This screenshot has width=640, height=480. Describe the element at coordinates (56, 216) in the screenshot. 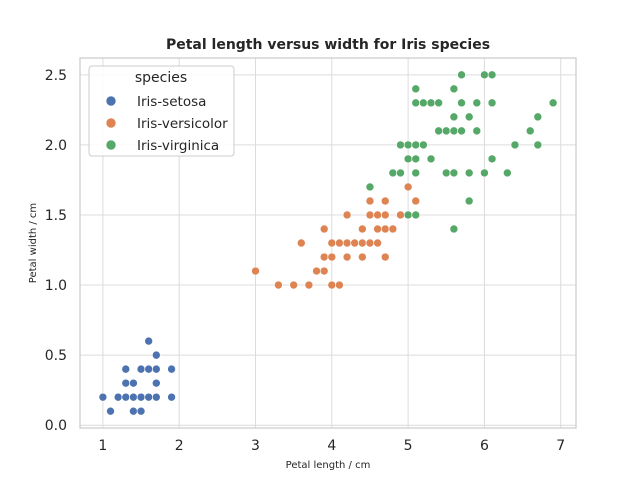

I see `y-tick-label: 1.5` at that location.